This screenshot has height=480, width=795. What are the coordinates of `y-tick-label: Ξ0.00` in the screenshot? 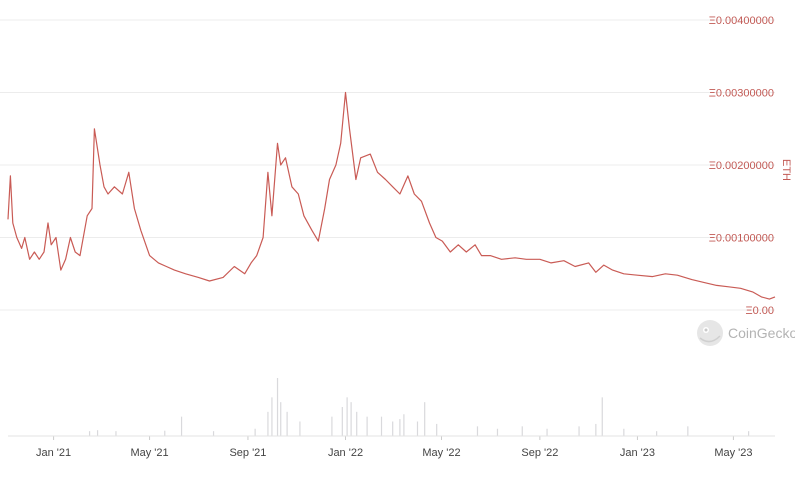 It's located at (759, 311).